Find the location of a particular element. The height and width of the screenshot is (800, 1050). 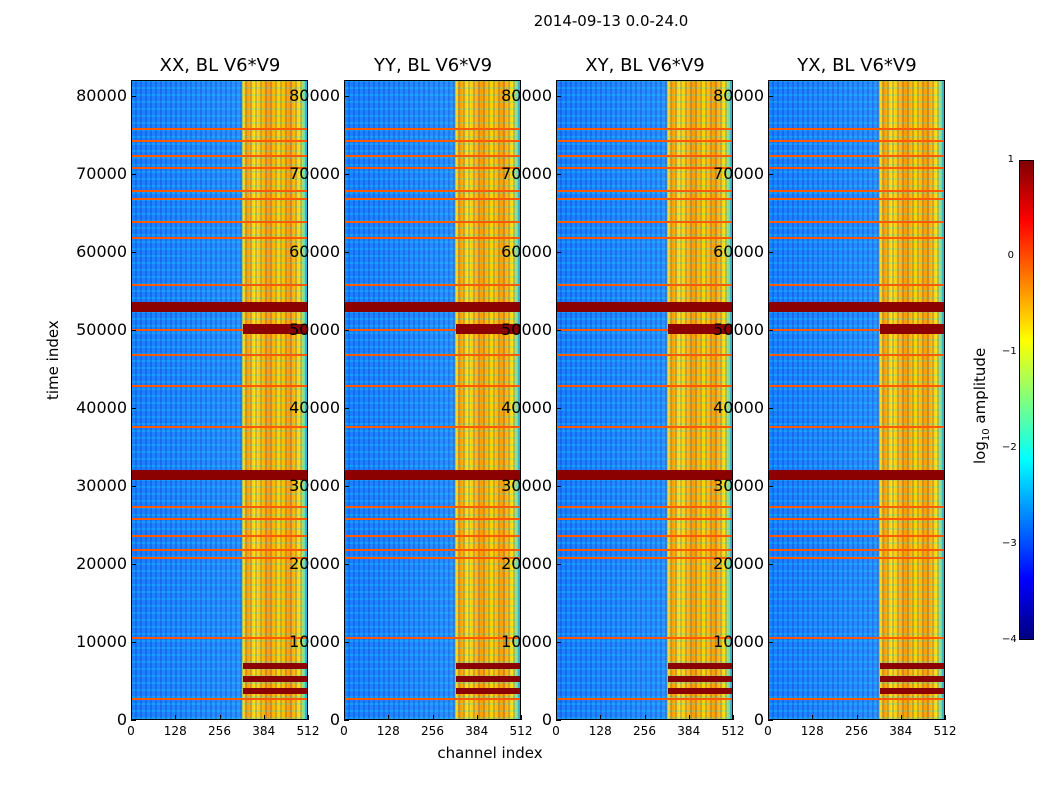

y-tick-label: 40000 is located at coordinates (101, 407).